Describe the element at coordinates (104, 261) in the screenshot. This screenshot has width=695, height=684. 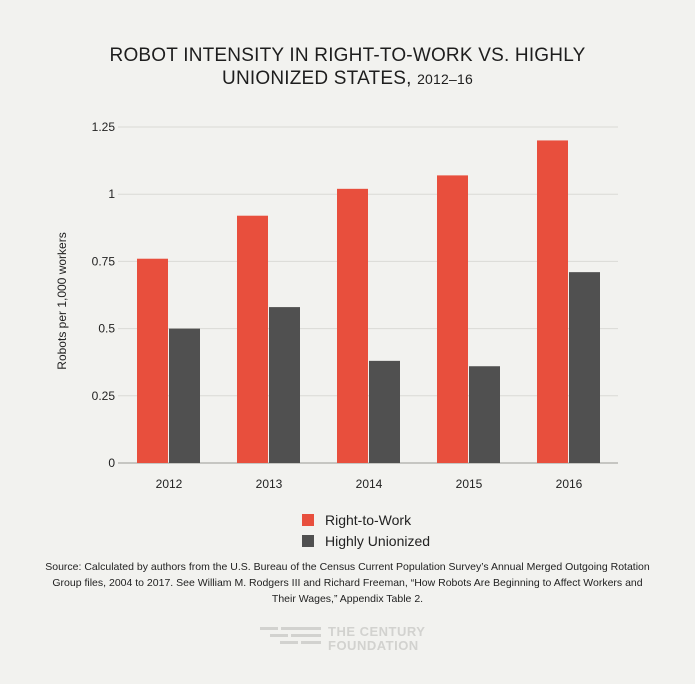
I see `y-tick-label: 0.75` at that location.